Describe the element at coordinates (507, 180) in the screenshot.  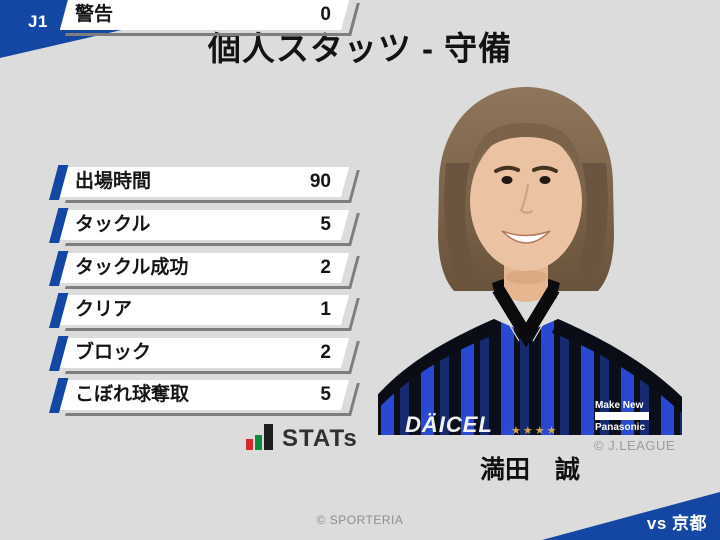
I see `eye-left` at that location.